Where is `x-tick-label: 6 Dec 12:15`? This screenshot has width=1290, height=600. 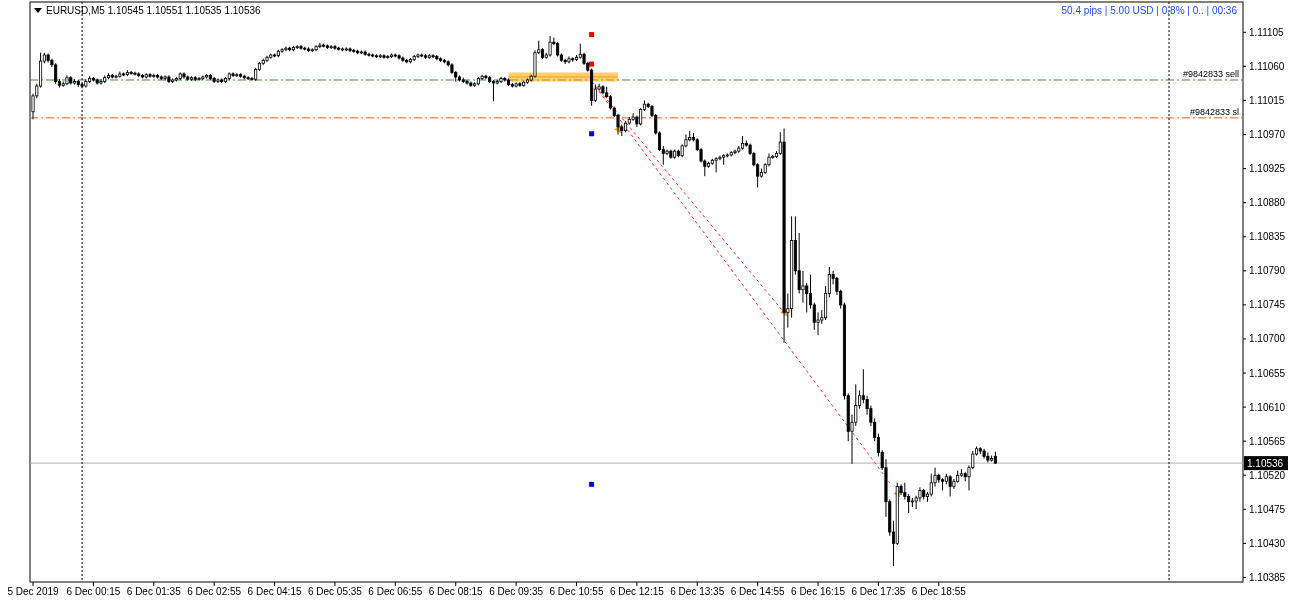 x-tick-label: 6 Dec 12:15 is located at coordinates (637, 591).